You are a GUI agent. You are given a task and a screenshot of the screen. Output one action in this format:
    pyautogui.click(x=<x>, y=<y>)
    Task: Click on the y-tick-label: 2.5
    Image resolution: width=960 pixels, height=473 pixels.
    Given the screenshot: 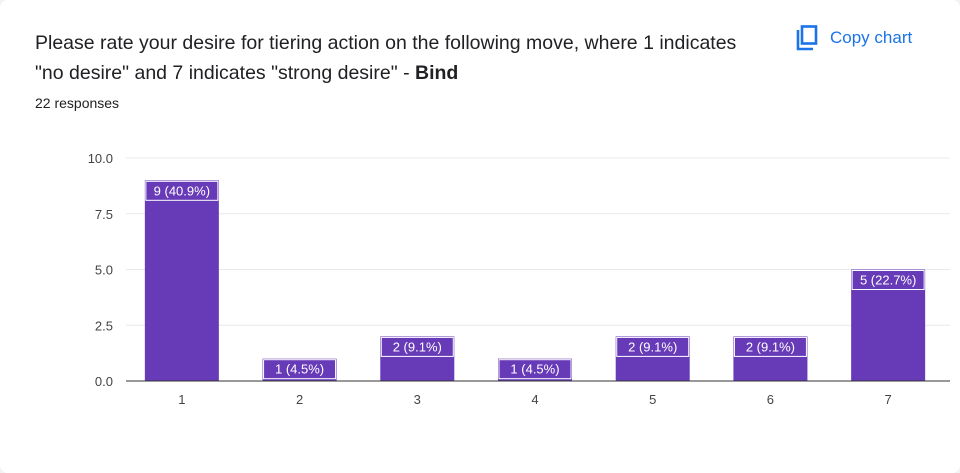 What is the action you would take?
    pyautogui.click(x=104, y=325)
    